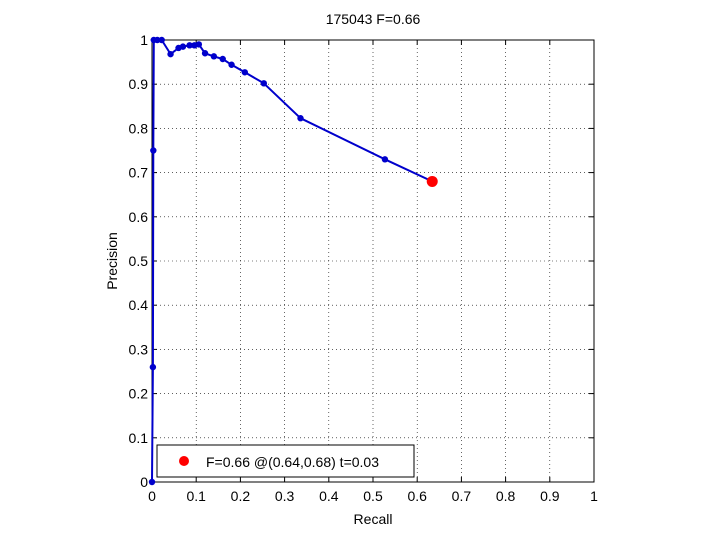  What do you see at coordinates (462, 496) in the screenshot?
I see `x-tick-label: 0.7` at bounding box center [462, 496].